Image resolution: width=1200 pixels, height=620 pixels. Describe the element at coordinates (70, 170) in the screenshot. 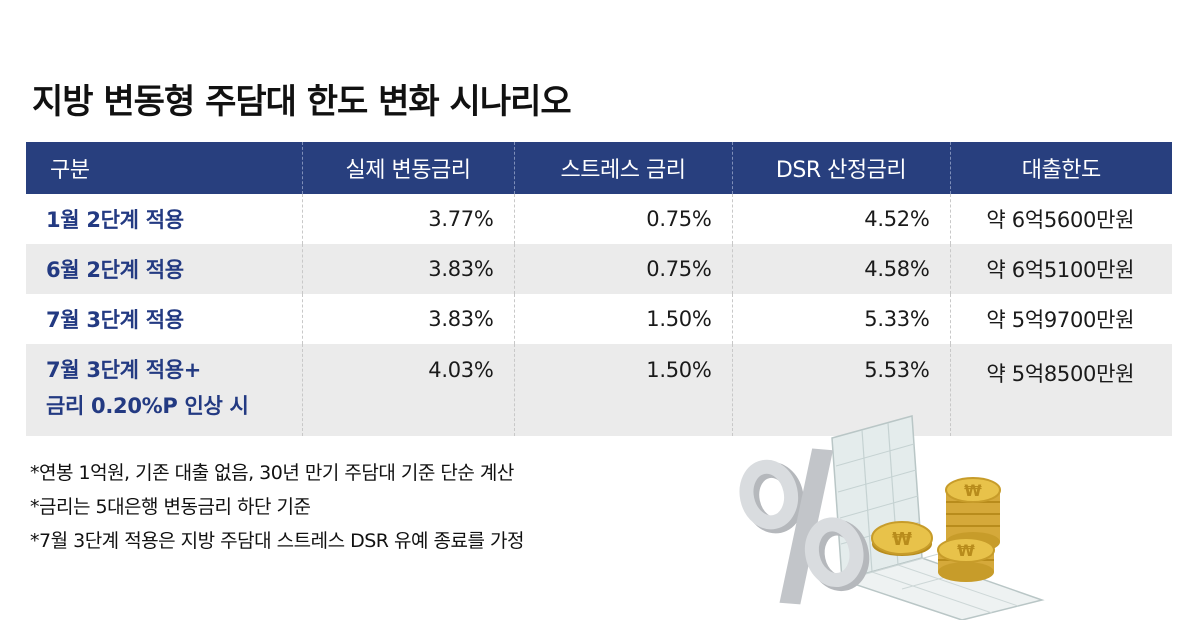

I see `header-category: 구분` at that location.